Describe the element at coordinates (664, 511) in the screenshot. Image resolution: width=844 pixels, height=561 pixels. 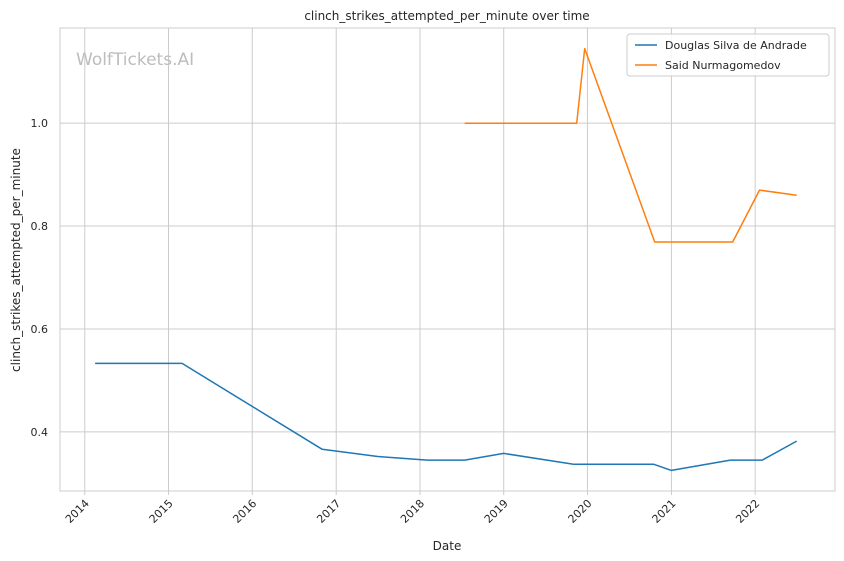
I see `x-tick-label: 2021` at that location.